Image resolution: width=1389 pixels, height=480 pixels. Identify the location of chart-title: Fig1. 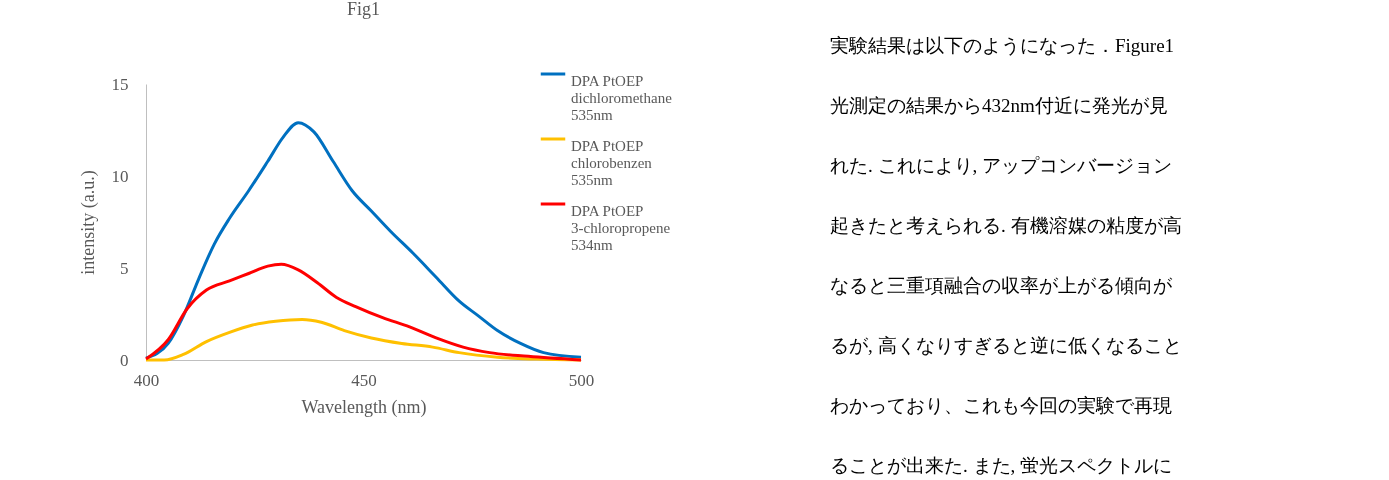
(363, 9).